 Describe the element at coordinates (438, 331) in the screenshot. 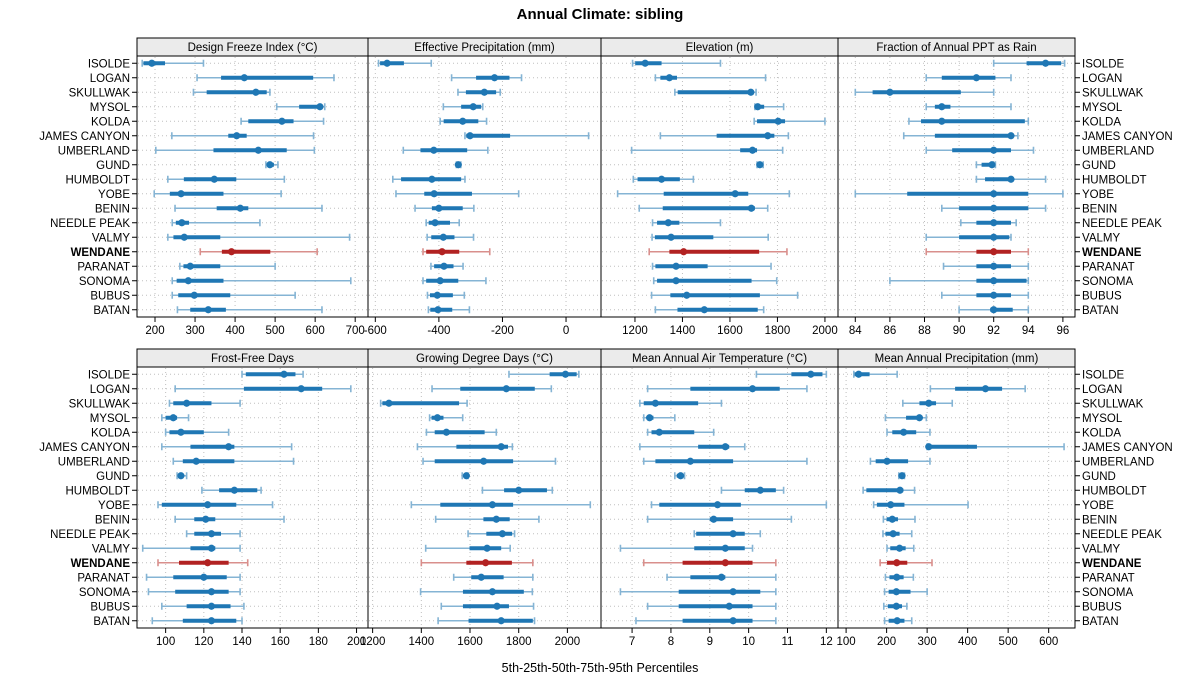

I see `x-tick-label: -400` at that location.